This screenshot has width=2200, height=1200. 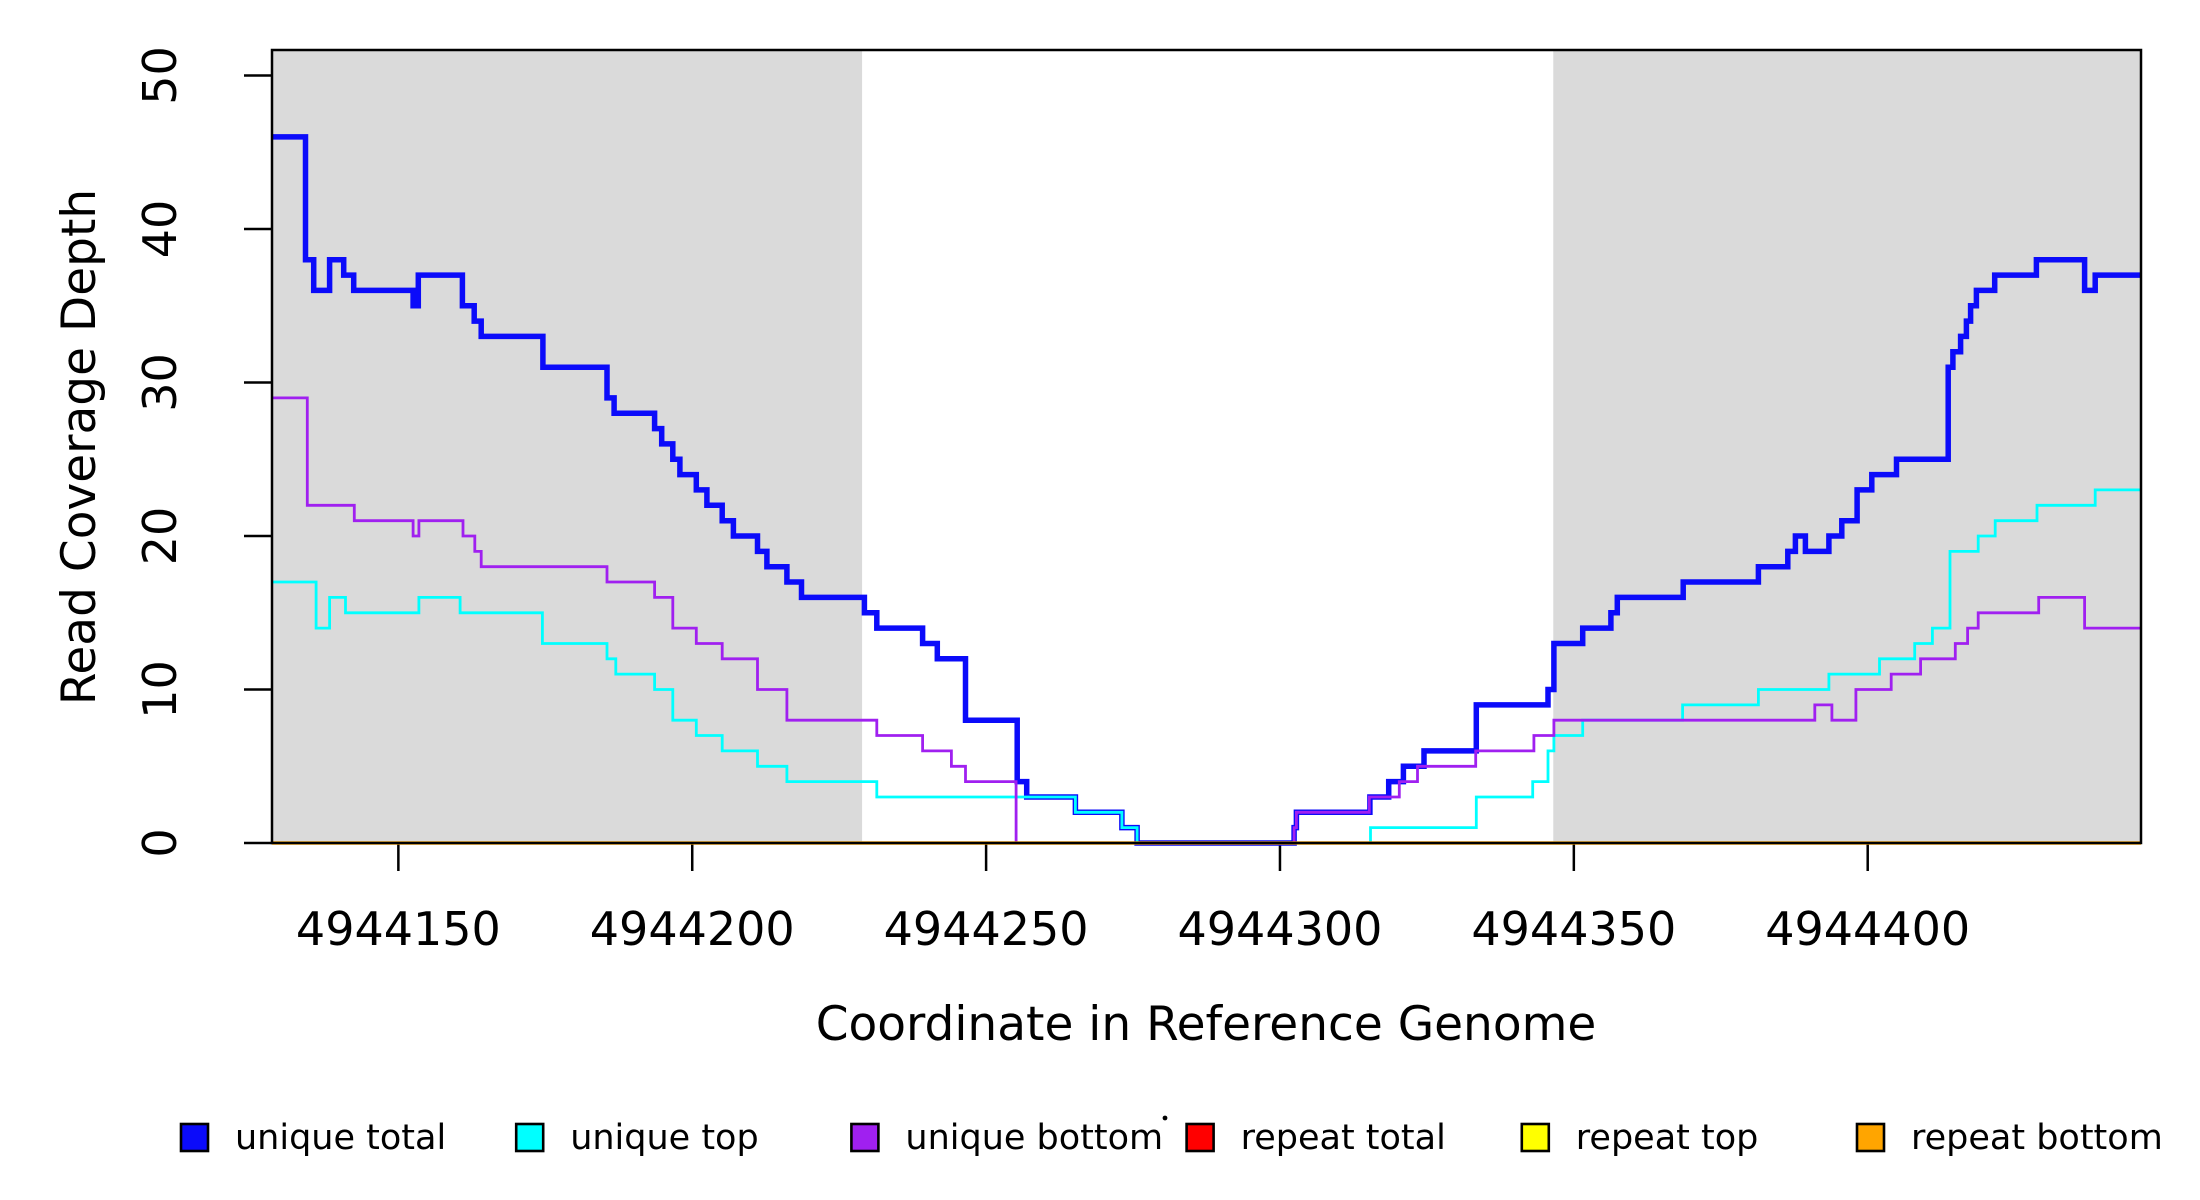 I want to click on legend-swatch-repeat-total, so click(x=1200, y=1137).